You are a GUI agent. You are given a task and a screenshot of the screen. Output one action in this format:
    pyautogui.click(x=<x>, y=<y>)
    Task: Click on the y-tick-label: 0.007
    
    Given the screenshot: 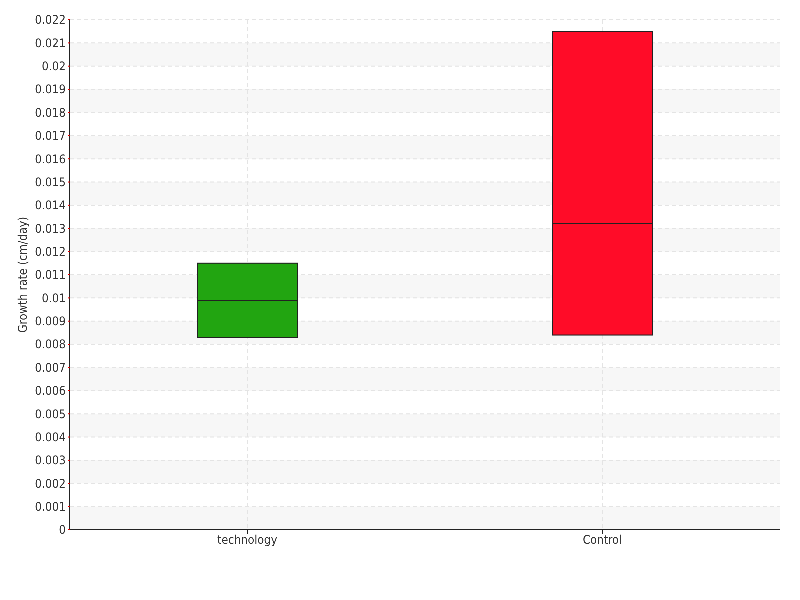 What is the action you would take?
    pyautogui.click(x=50, y=367)
    